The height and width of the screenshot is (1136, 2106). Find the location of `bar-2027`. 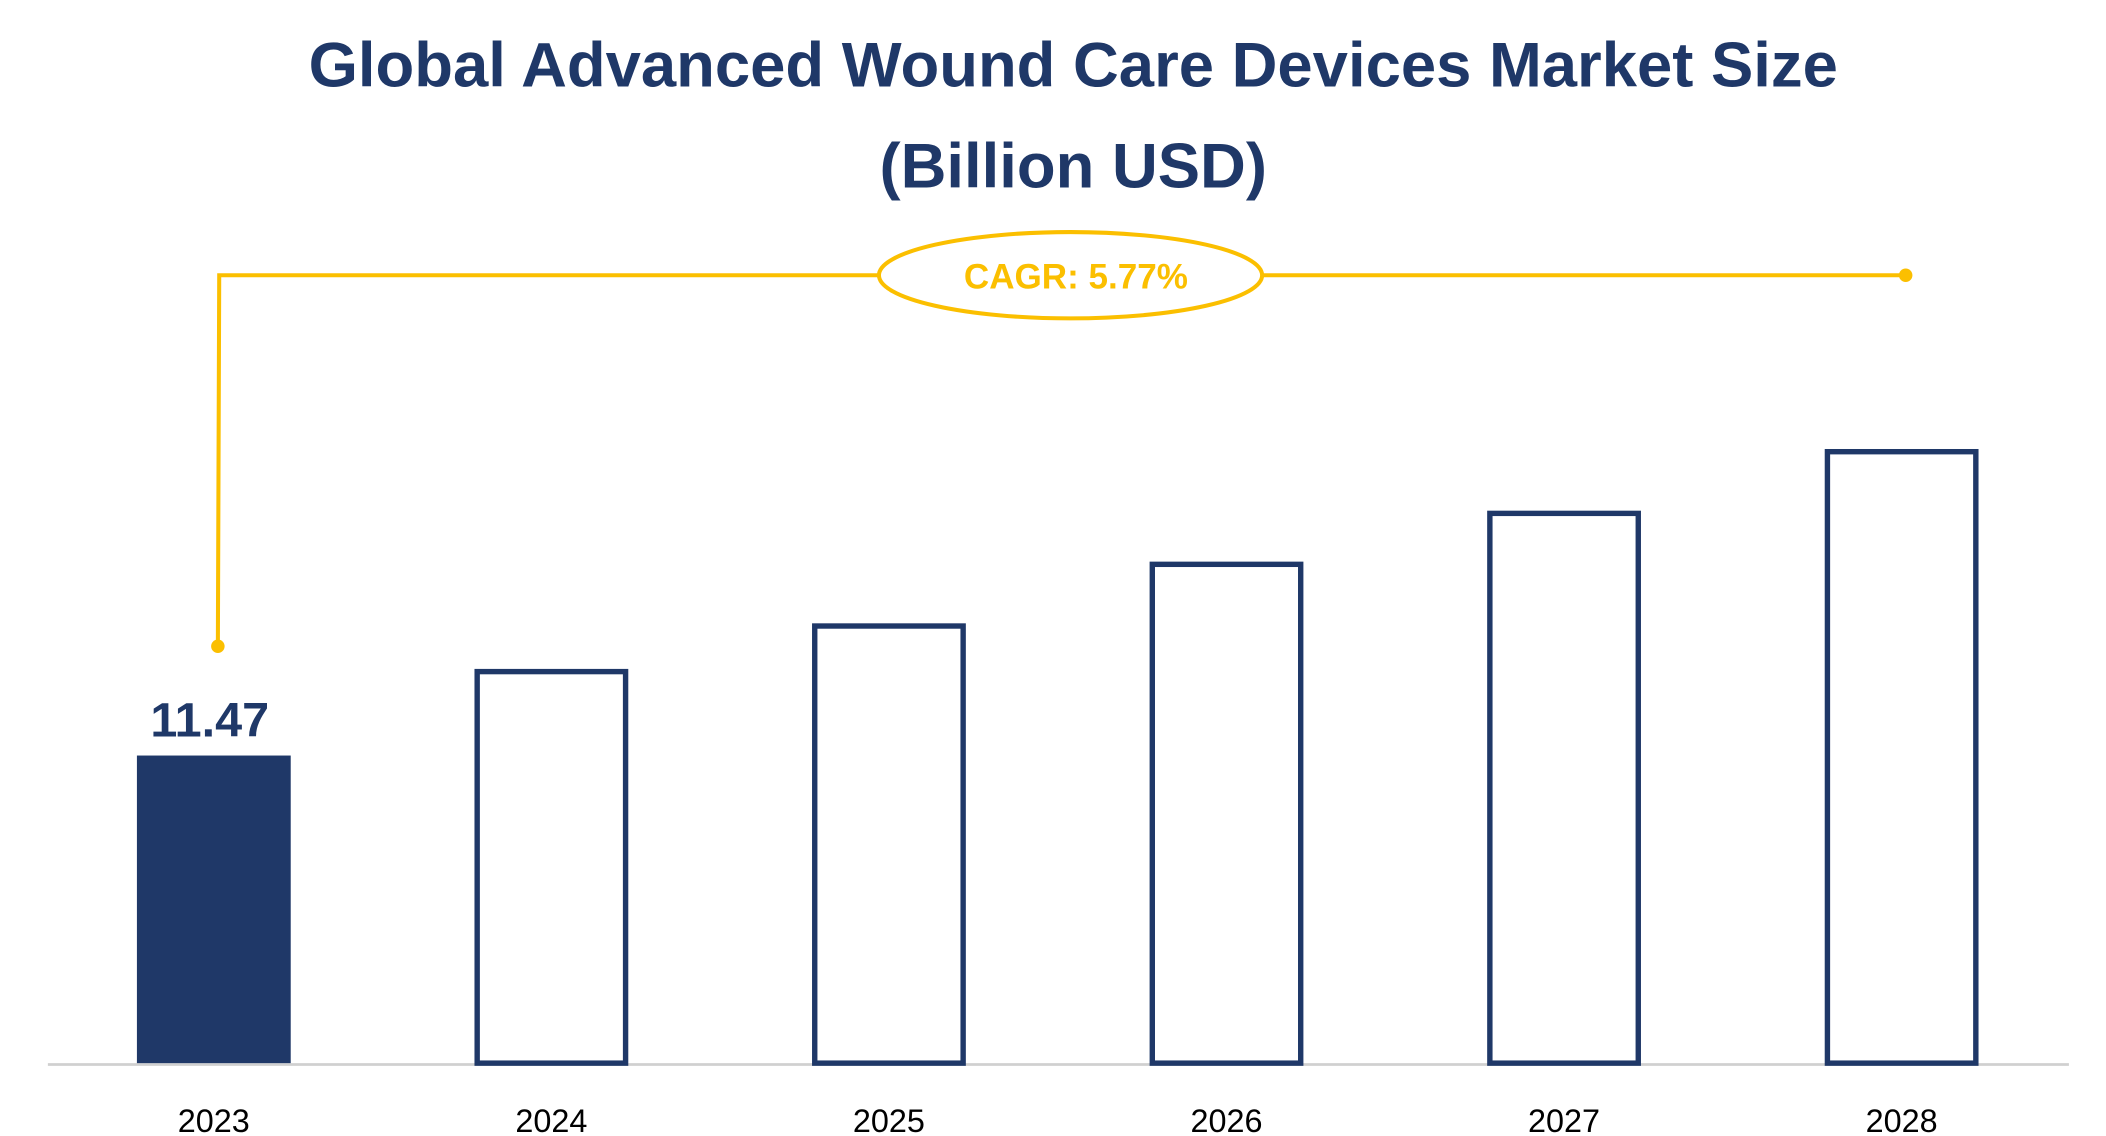

bar-2027 is located at coordinates (1564, 788).